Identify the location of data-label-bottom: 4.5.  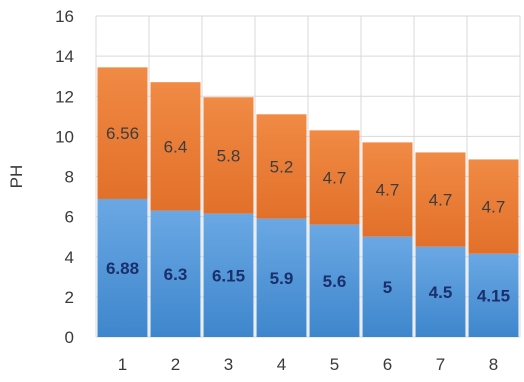
(441, 292).